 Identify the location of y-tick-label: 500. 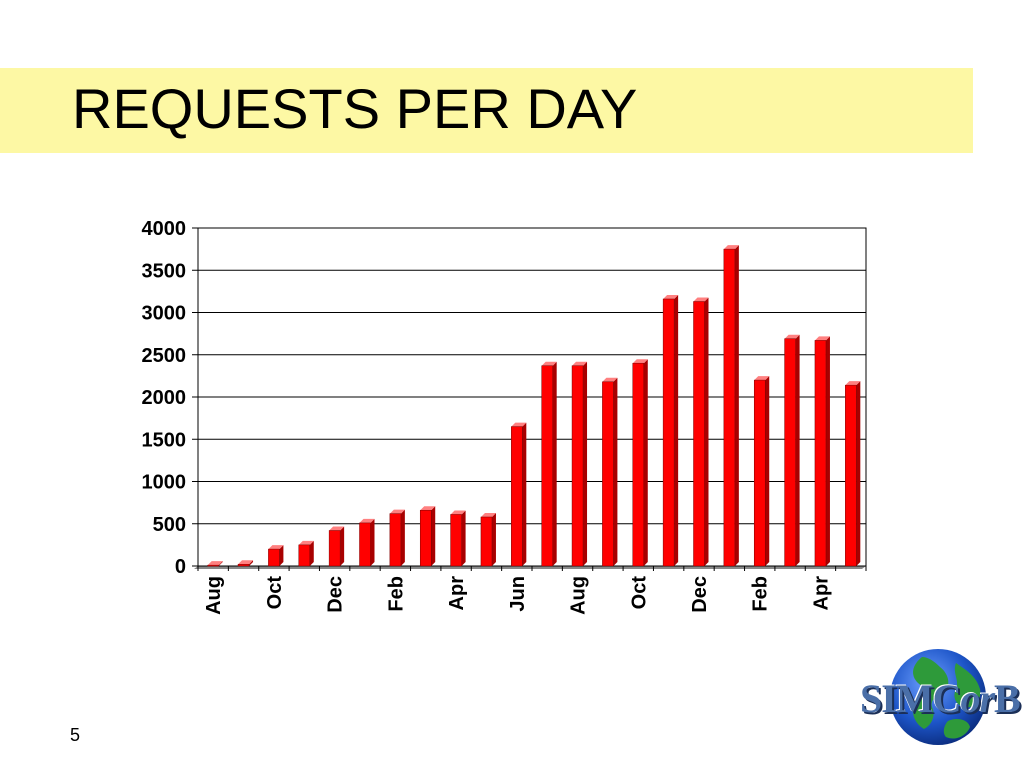
(169, 525).